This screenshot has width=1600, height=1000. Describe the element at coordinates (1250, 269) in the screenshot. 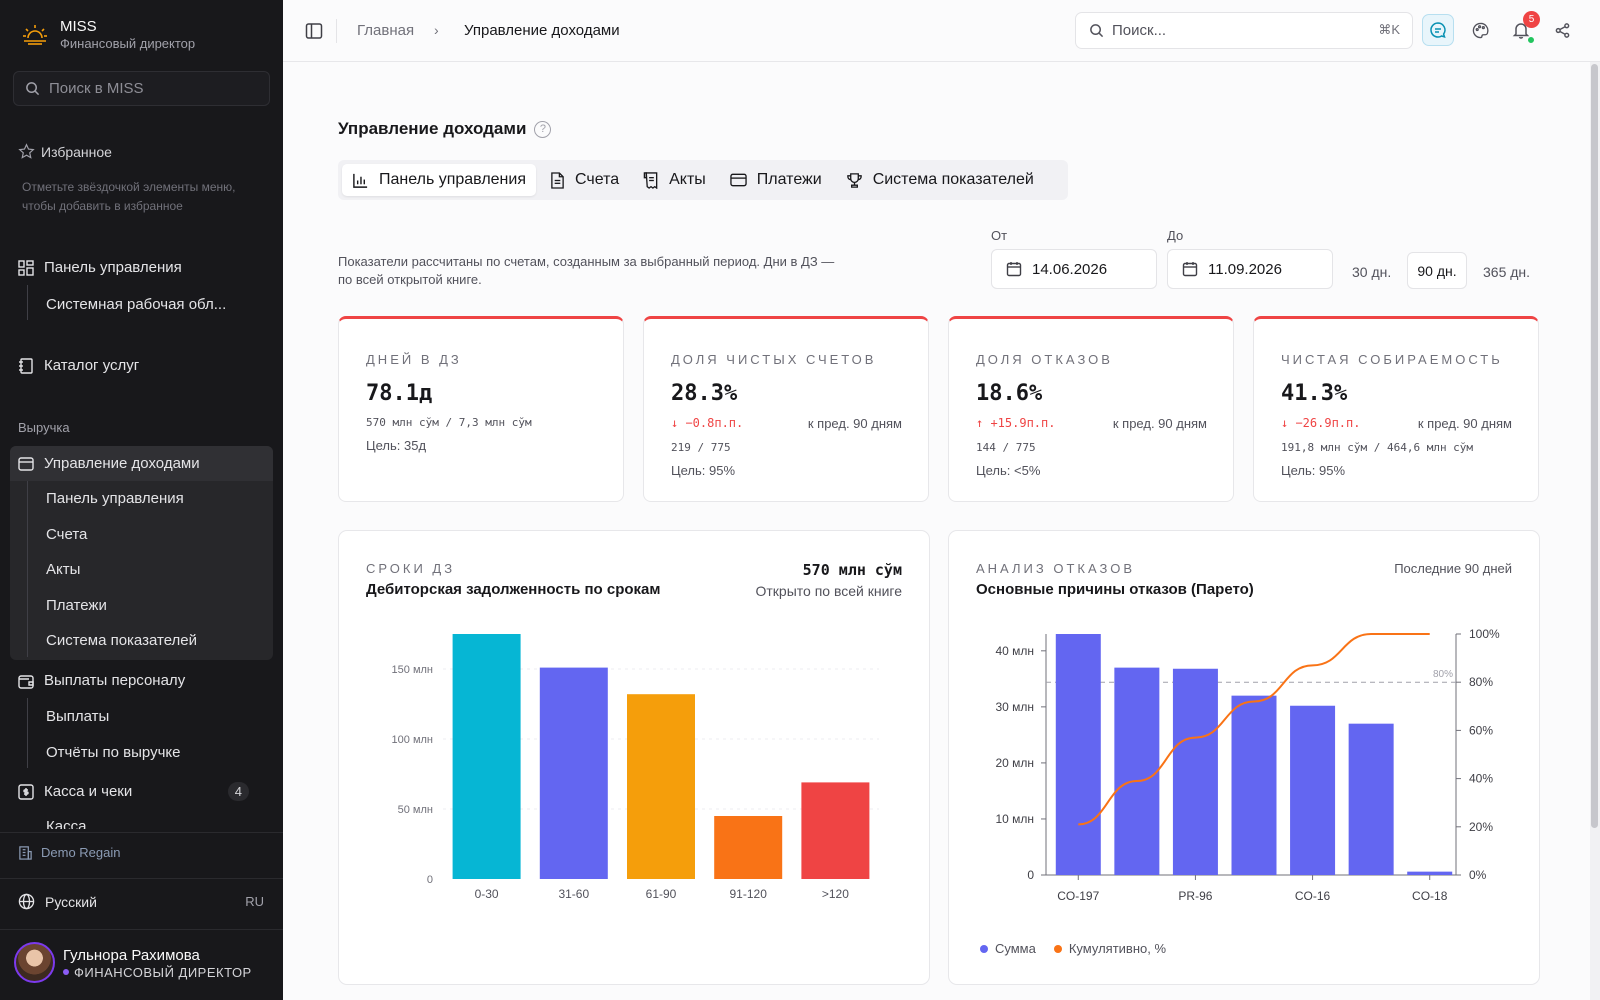

I see `date-to-picker: 11.09.2026` at that location.